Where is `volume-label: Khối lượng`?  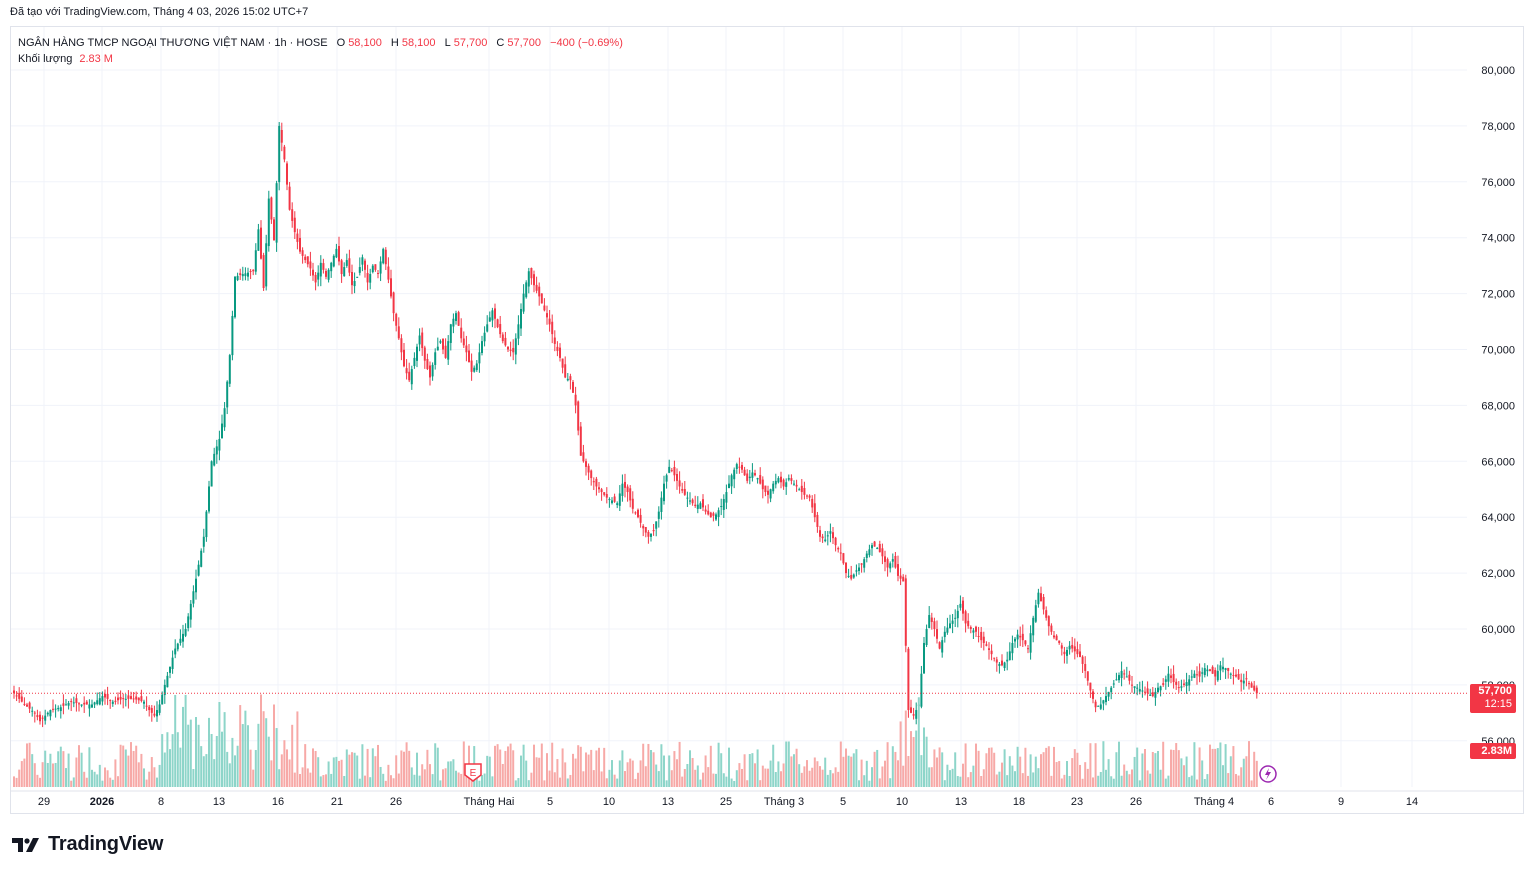
volume-label: Khối lượng is located at coordinates (45, 59).